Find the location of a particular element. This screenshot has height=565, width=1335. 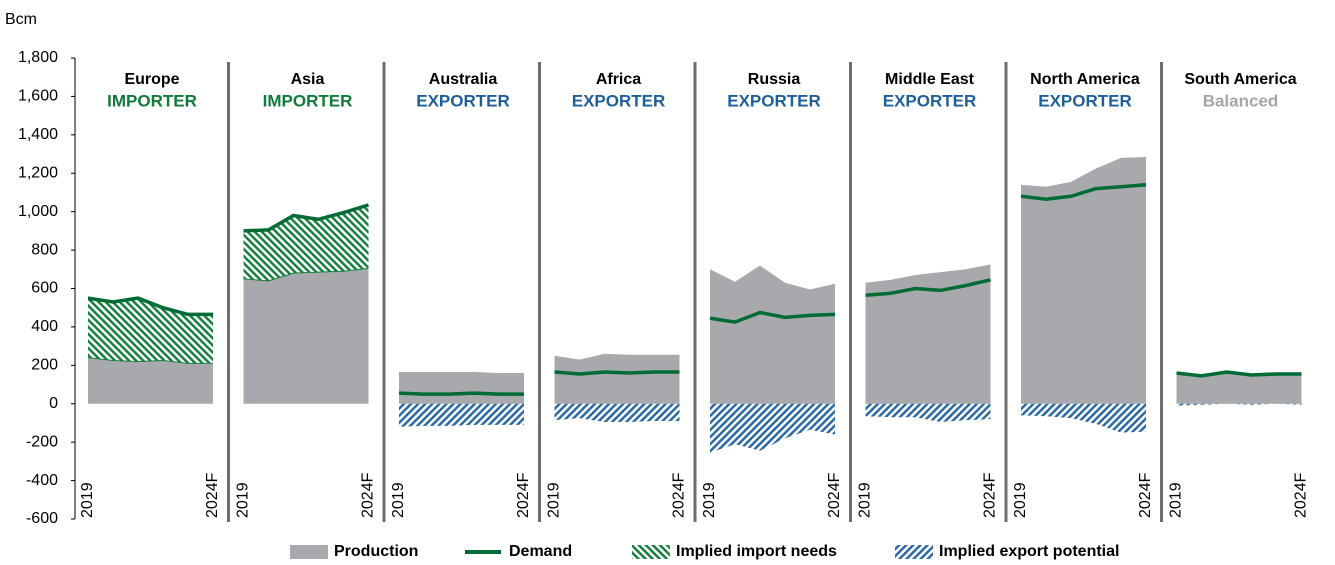

y-tick-label: 1,800 is located at coordinates (38, 57).